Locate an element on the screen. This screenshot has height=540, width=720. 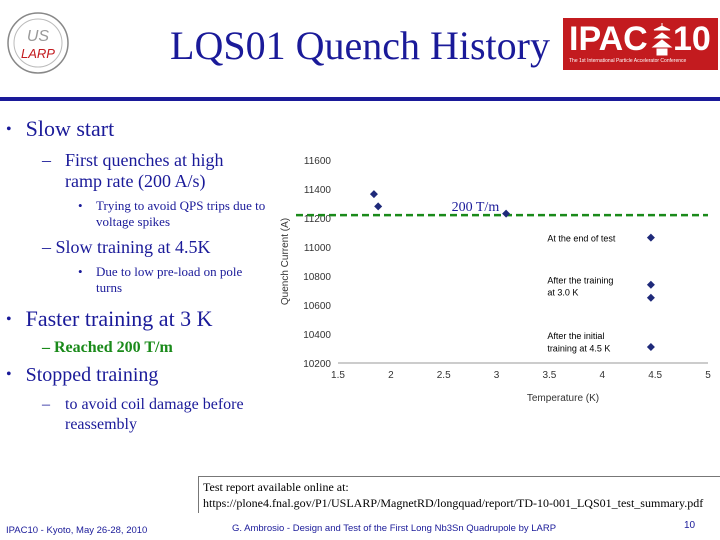
footer-conference: IPAC10 - Kyoto, May 26-28, 2010 is located at coordinates (77, 530).